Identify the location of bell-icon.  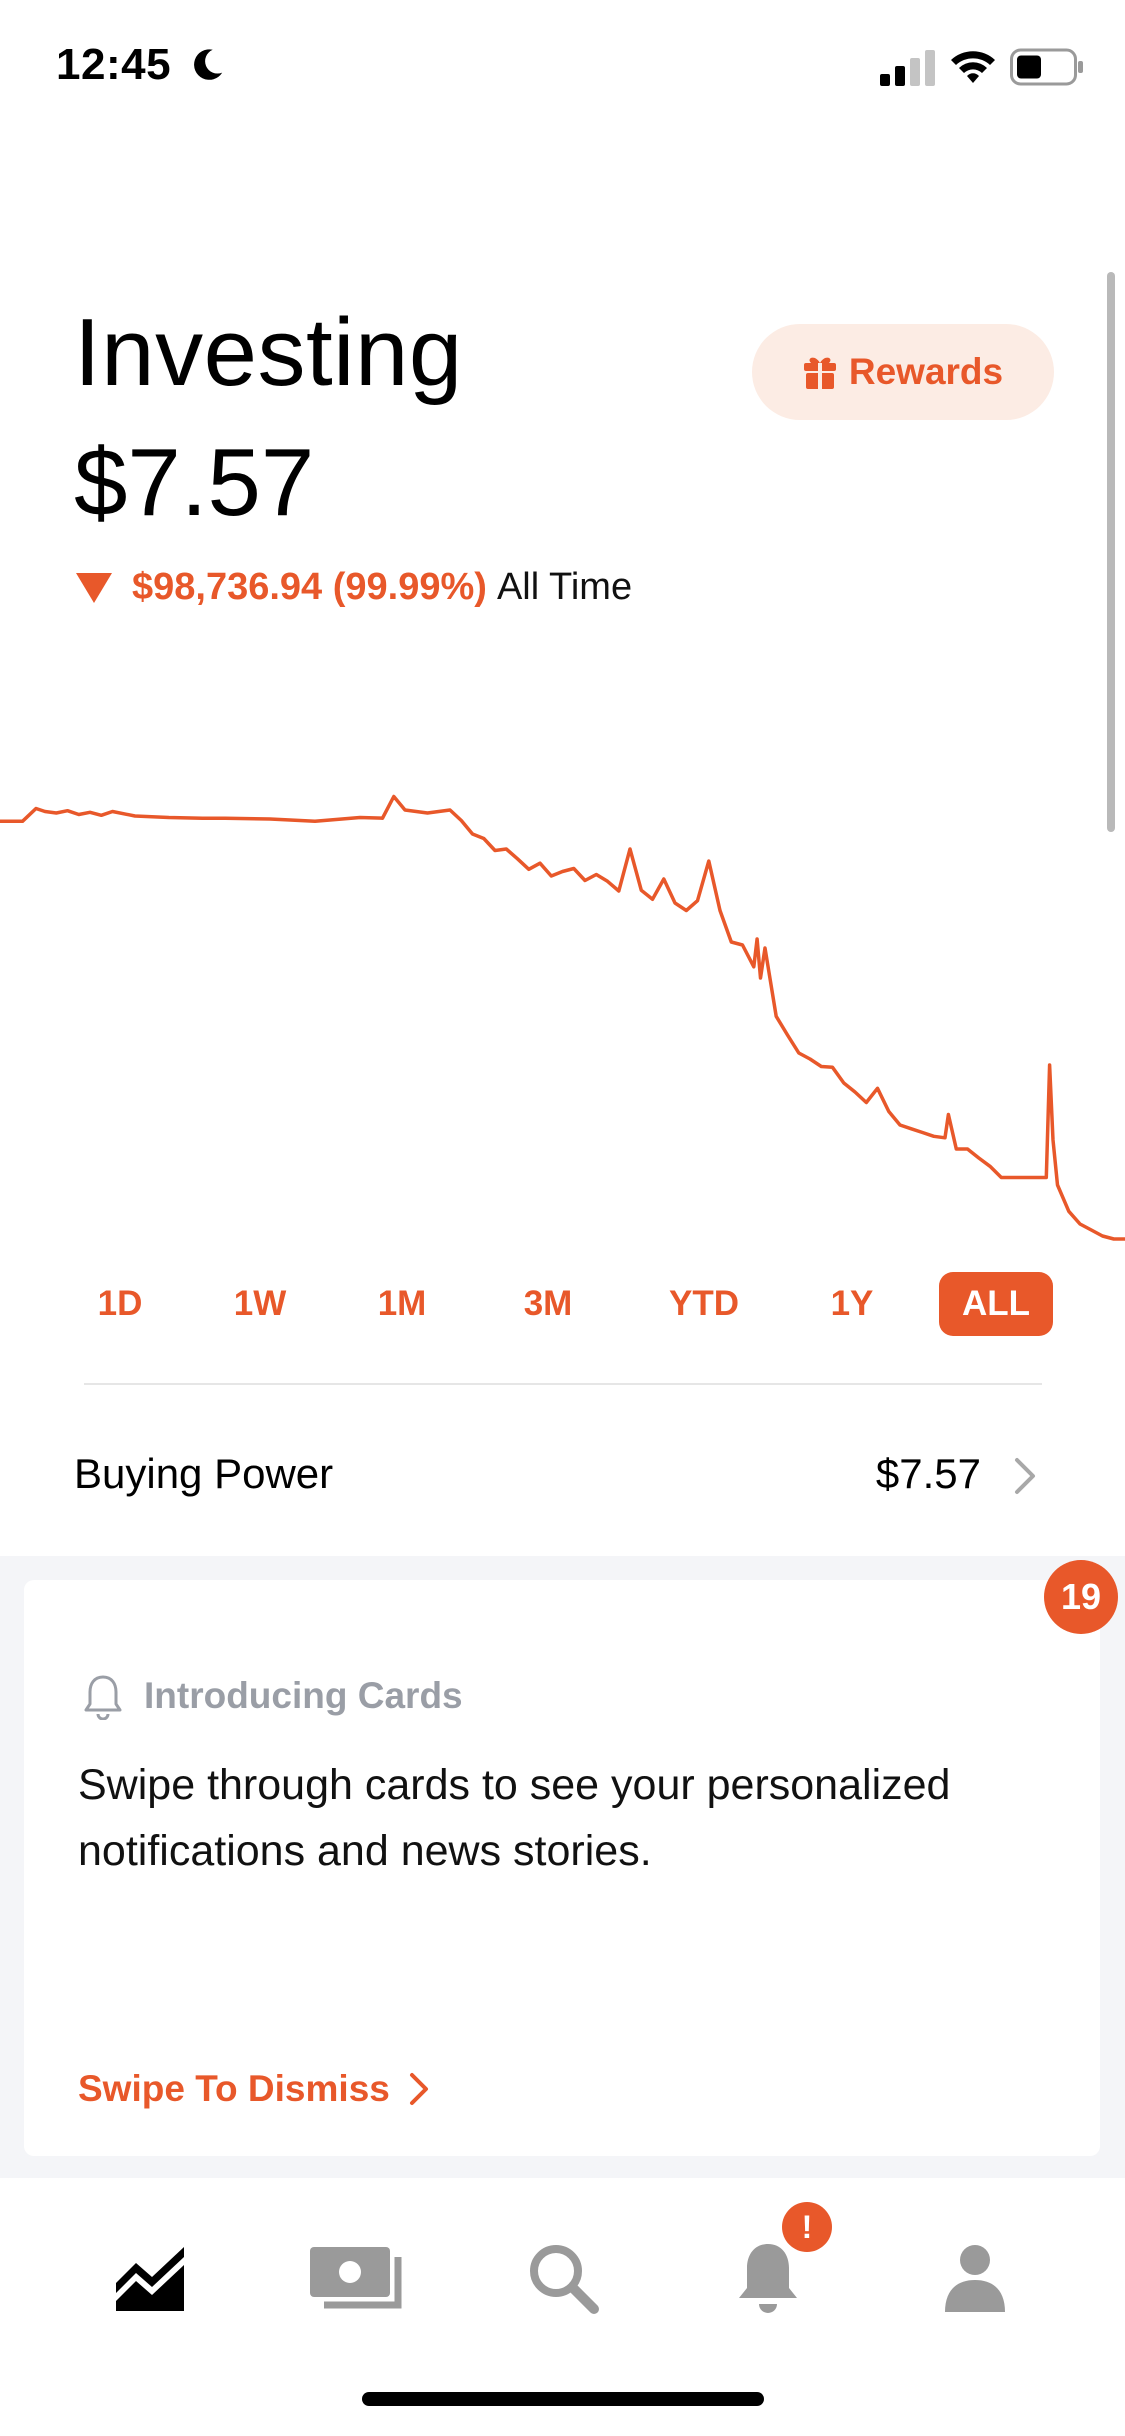
(768, 2278).